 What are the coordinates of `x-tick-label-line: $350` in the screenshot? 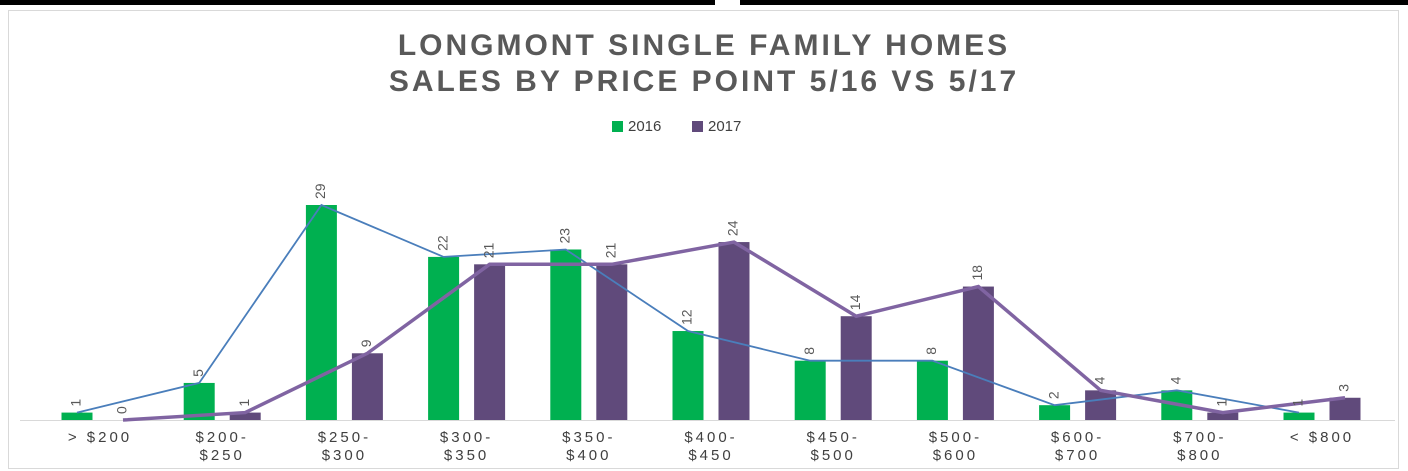 It's located at (466, 455).